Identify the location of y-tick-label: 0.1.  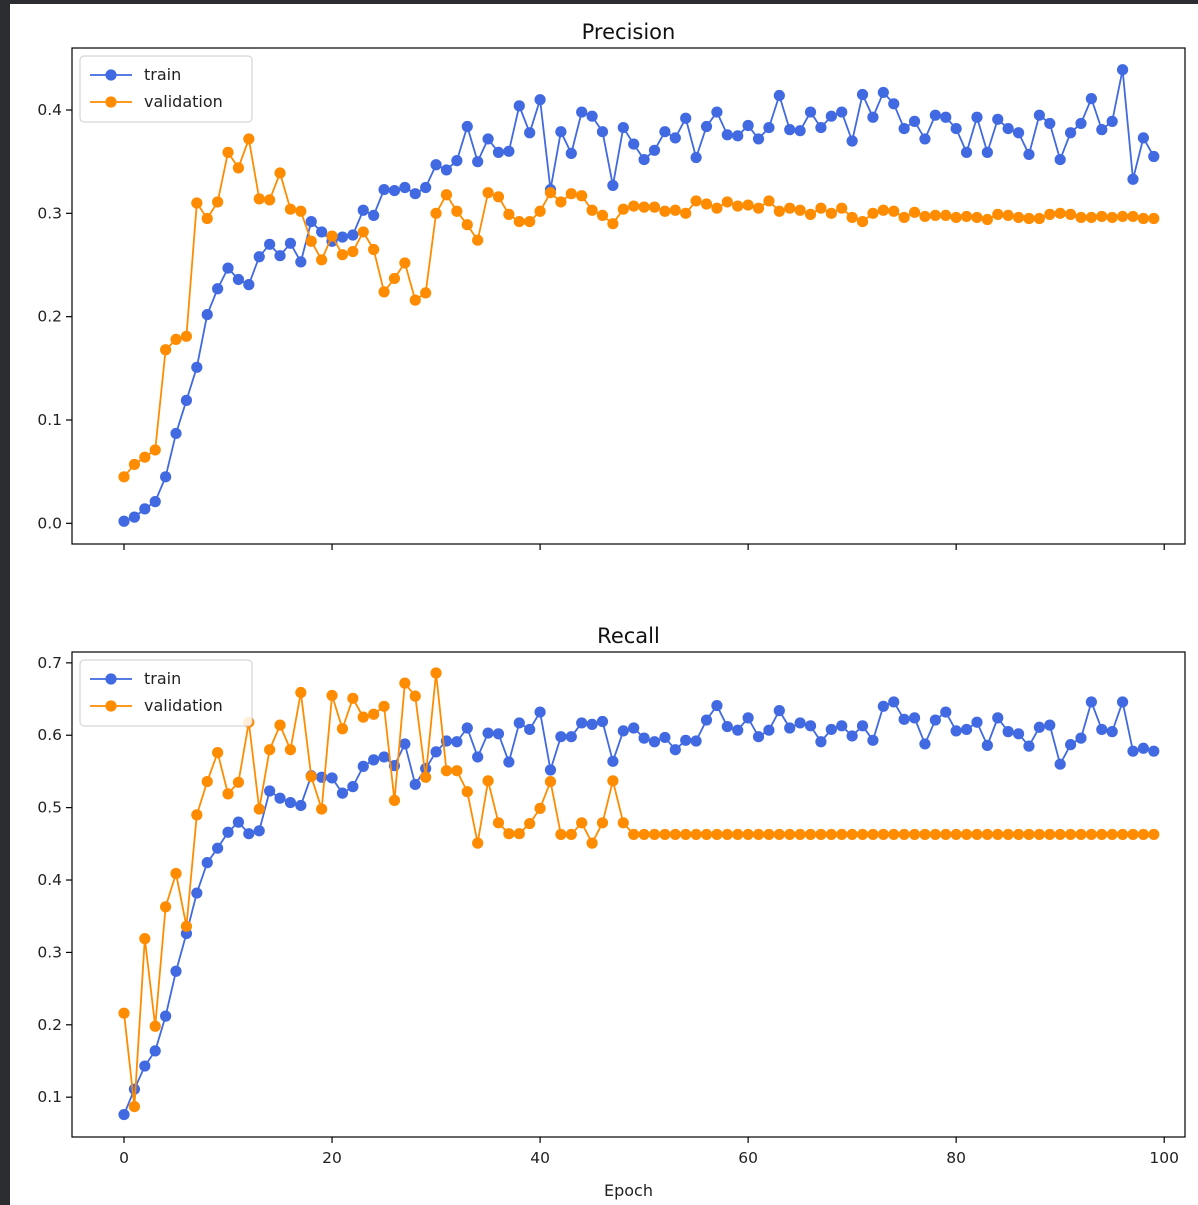
(49, 420).